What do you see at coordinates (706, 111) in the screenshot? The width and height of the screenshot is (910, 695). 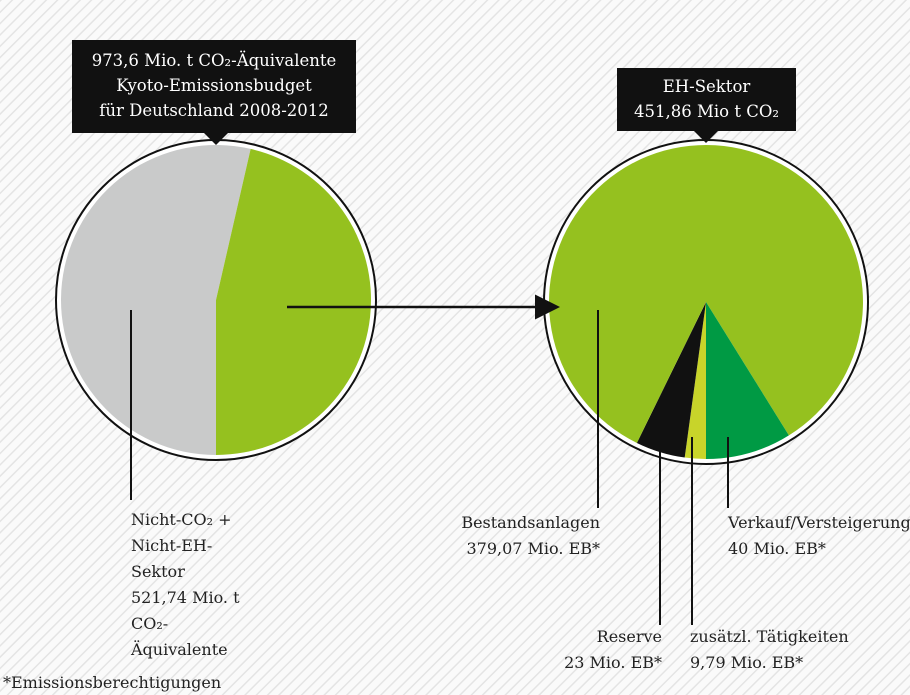 I see `title-line: 451,86 Mio t CO₂` at bounding box center [706, 111].